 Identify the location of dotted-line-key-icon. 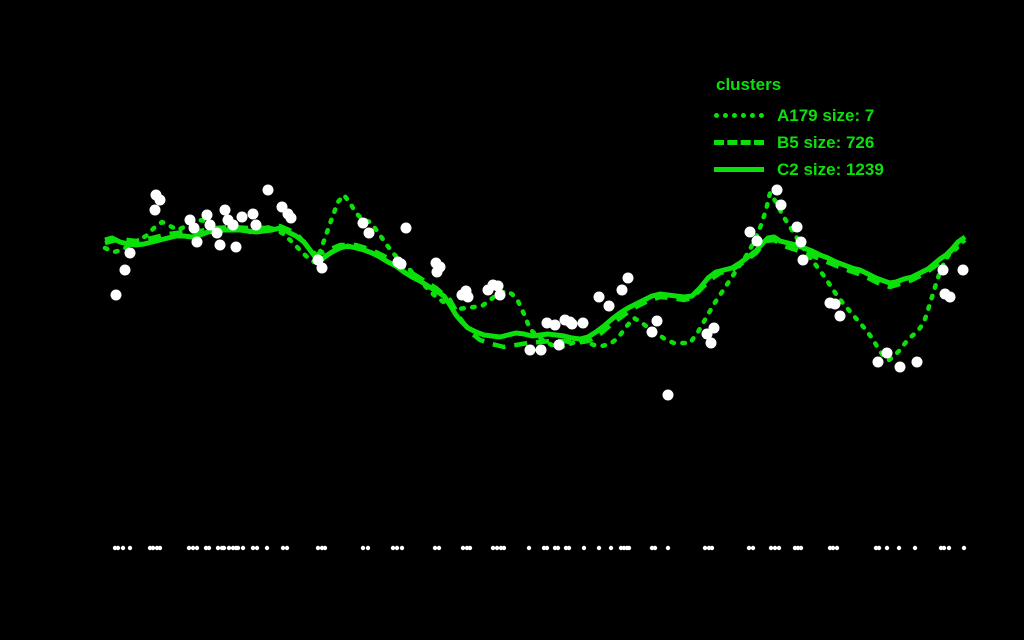
(739, 115).